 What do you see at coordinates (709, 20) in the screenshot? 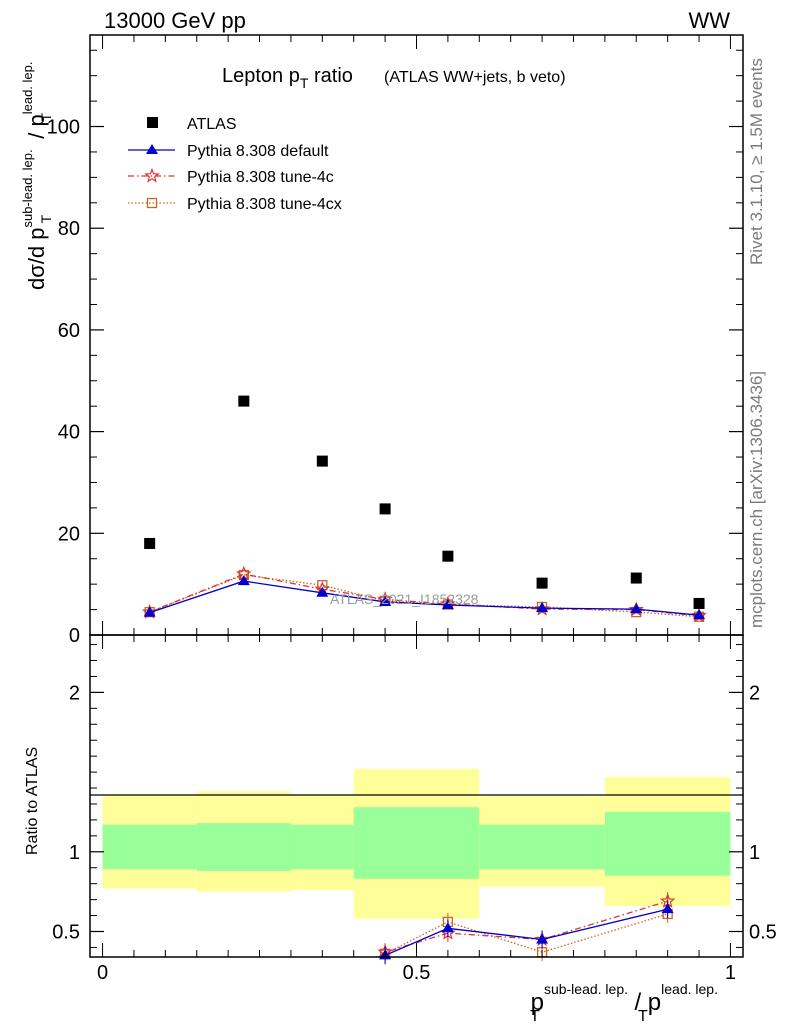
I see `header-right: WW` at bounding box center [709, 20].